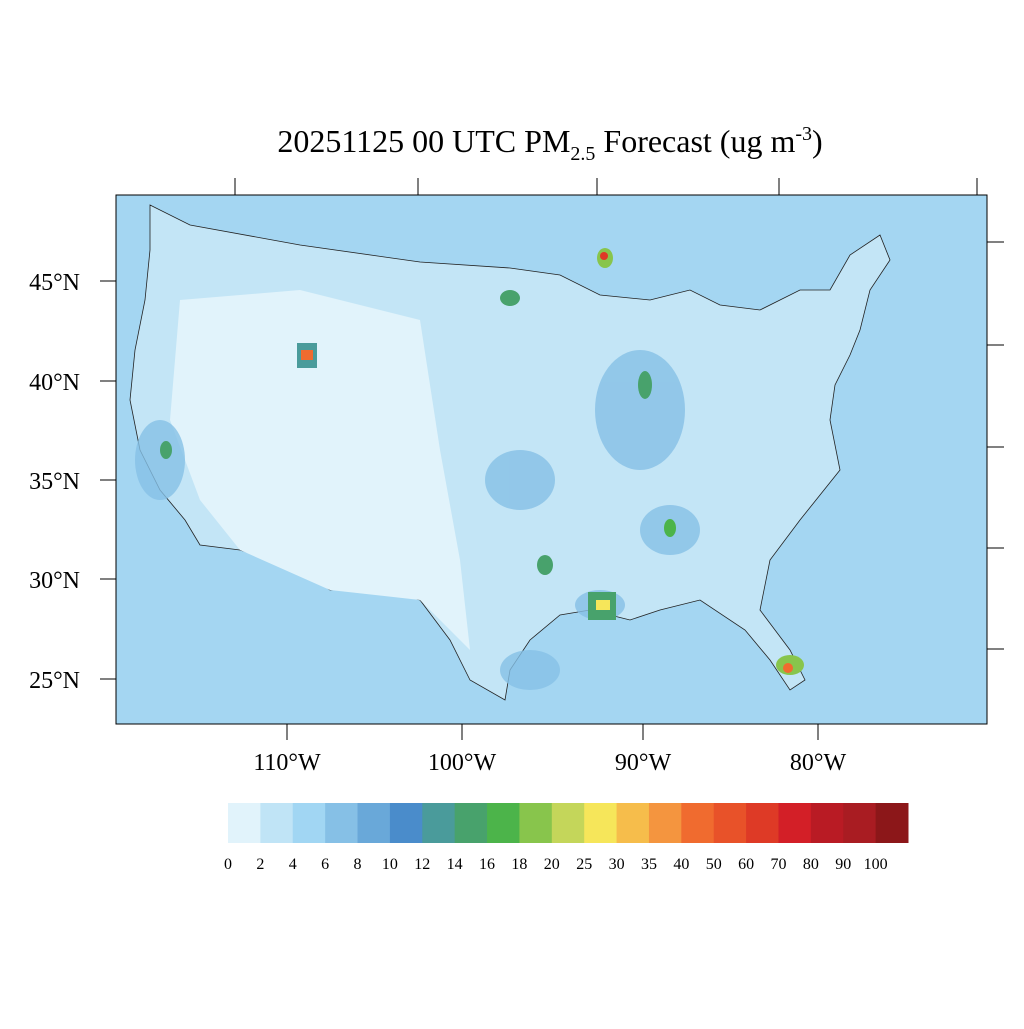  What do you see at coordinates (390, 864) in the screenshot?
I see `colorbar-label: 10` at bounding box center [390, 864].